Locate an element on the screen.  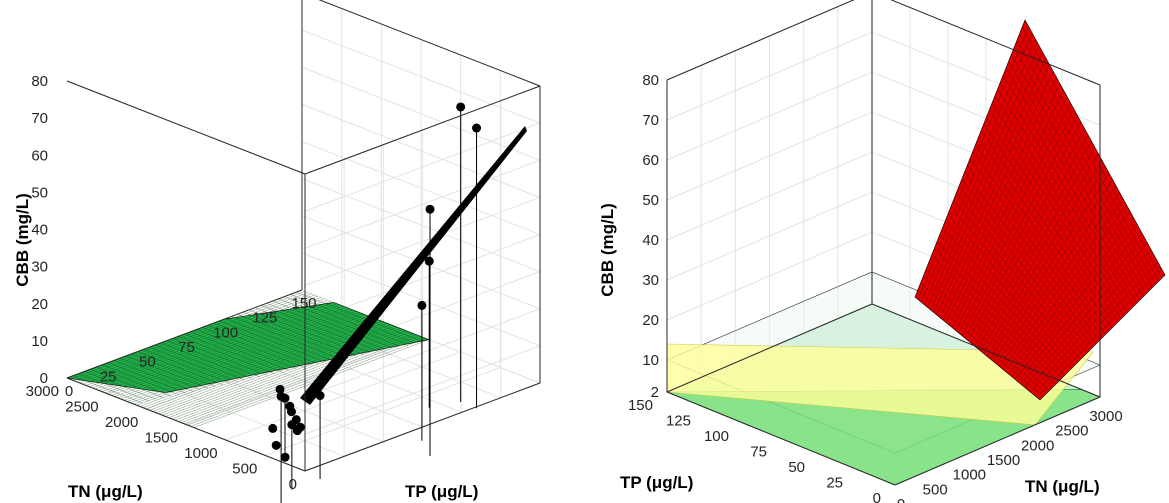
left-x-tick: 0 is located at coordinates (293, 484).